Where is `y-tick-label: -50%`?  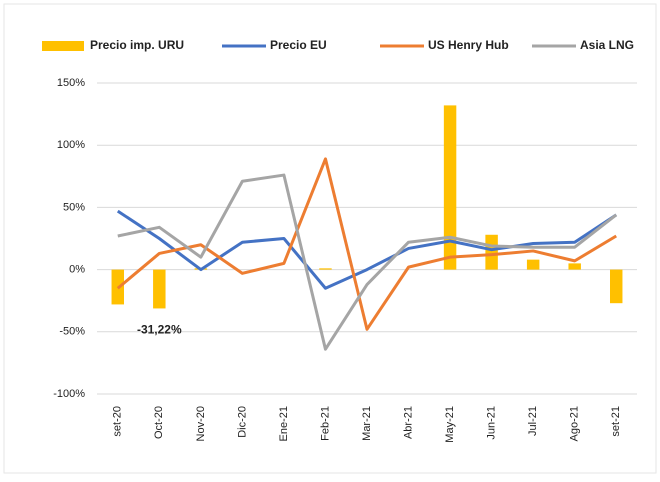 y-tick-label: -50% is located at coordinates (72, 332).